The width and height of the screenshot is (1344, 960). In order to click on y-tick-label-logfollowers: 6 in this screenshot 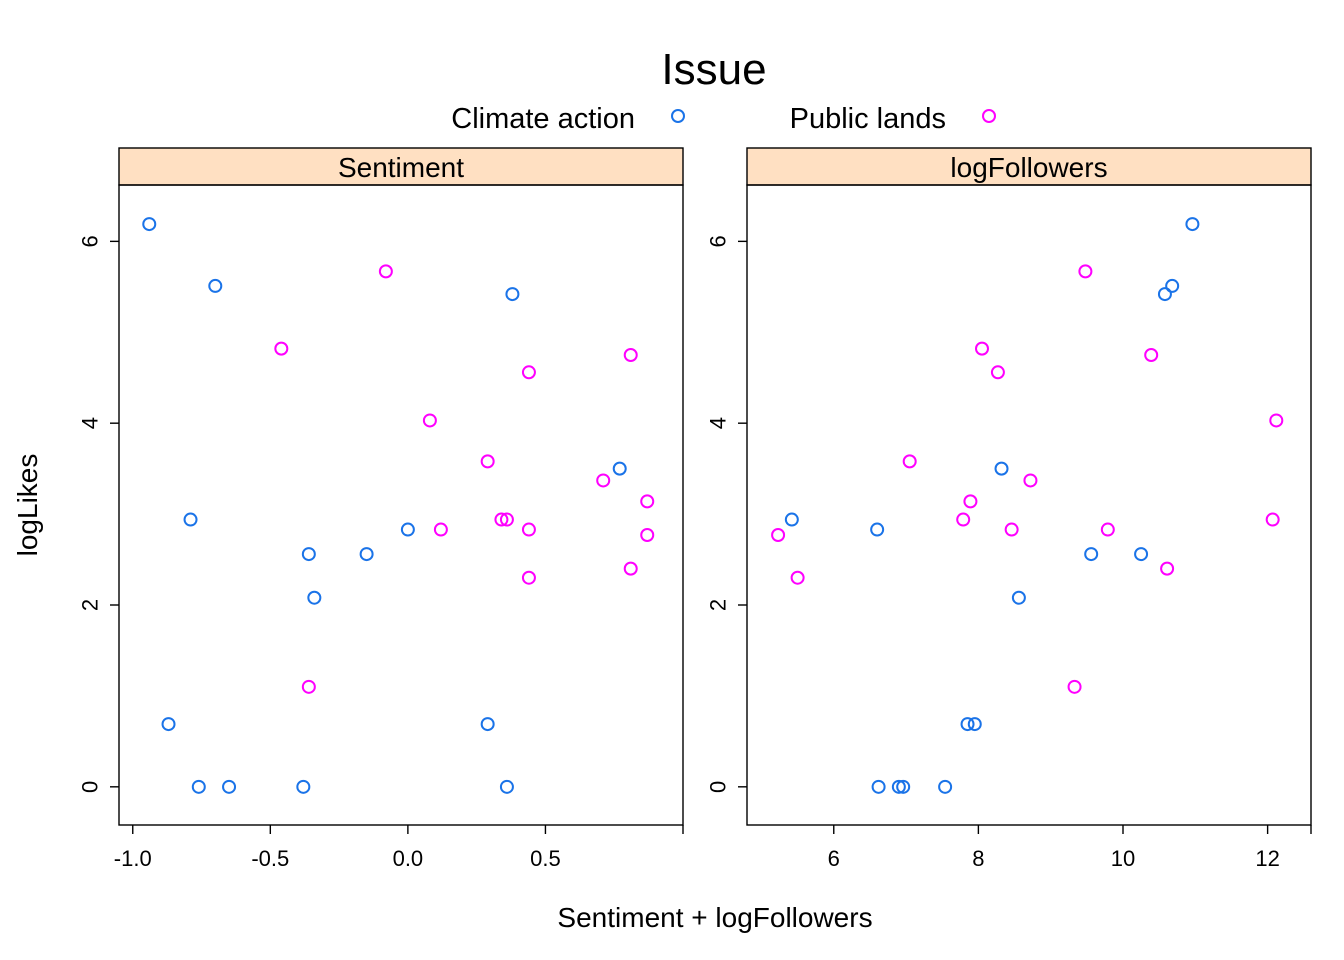, I will do `click(718, 241)`.